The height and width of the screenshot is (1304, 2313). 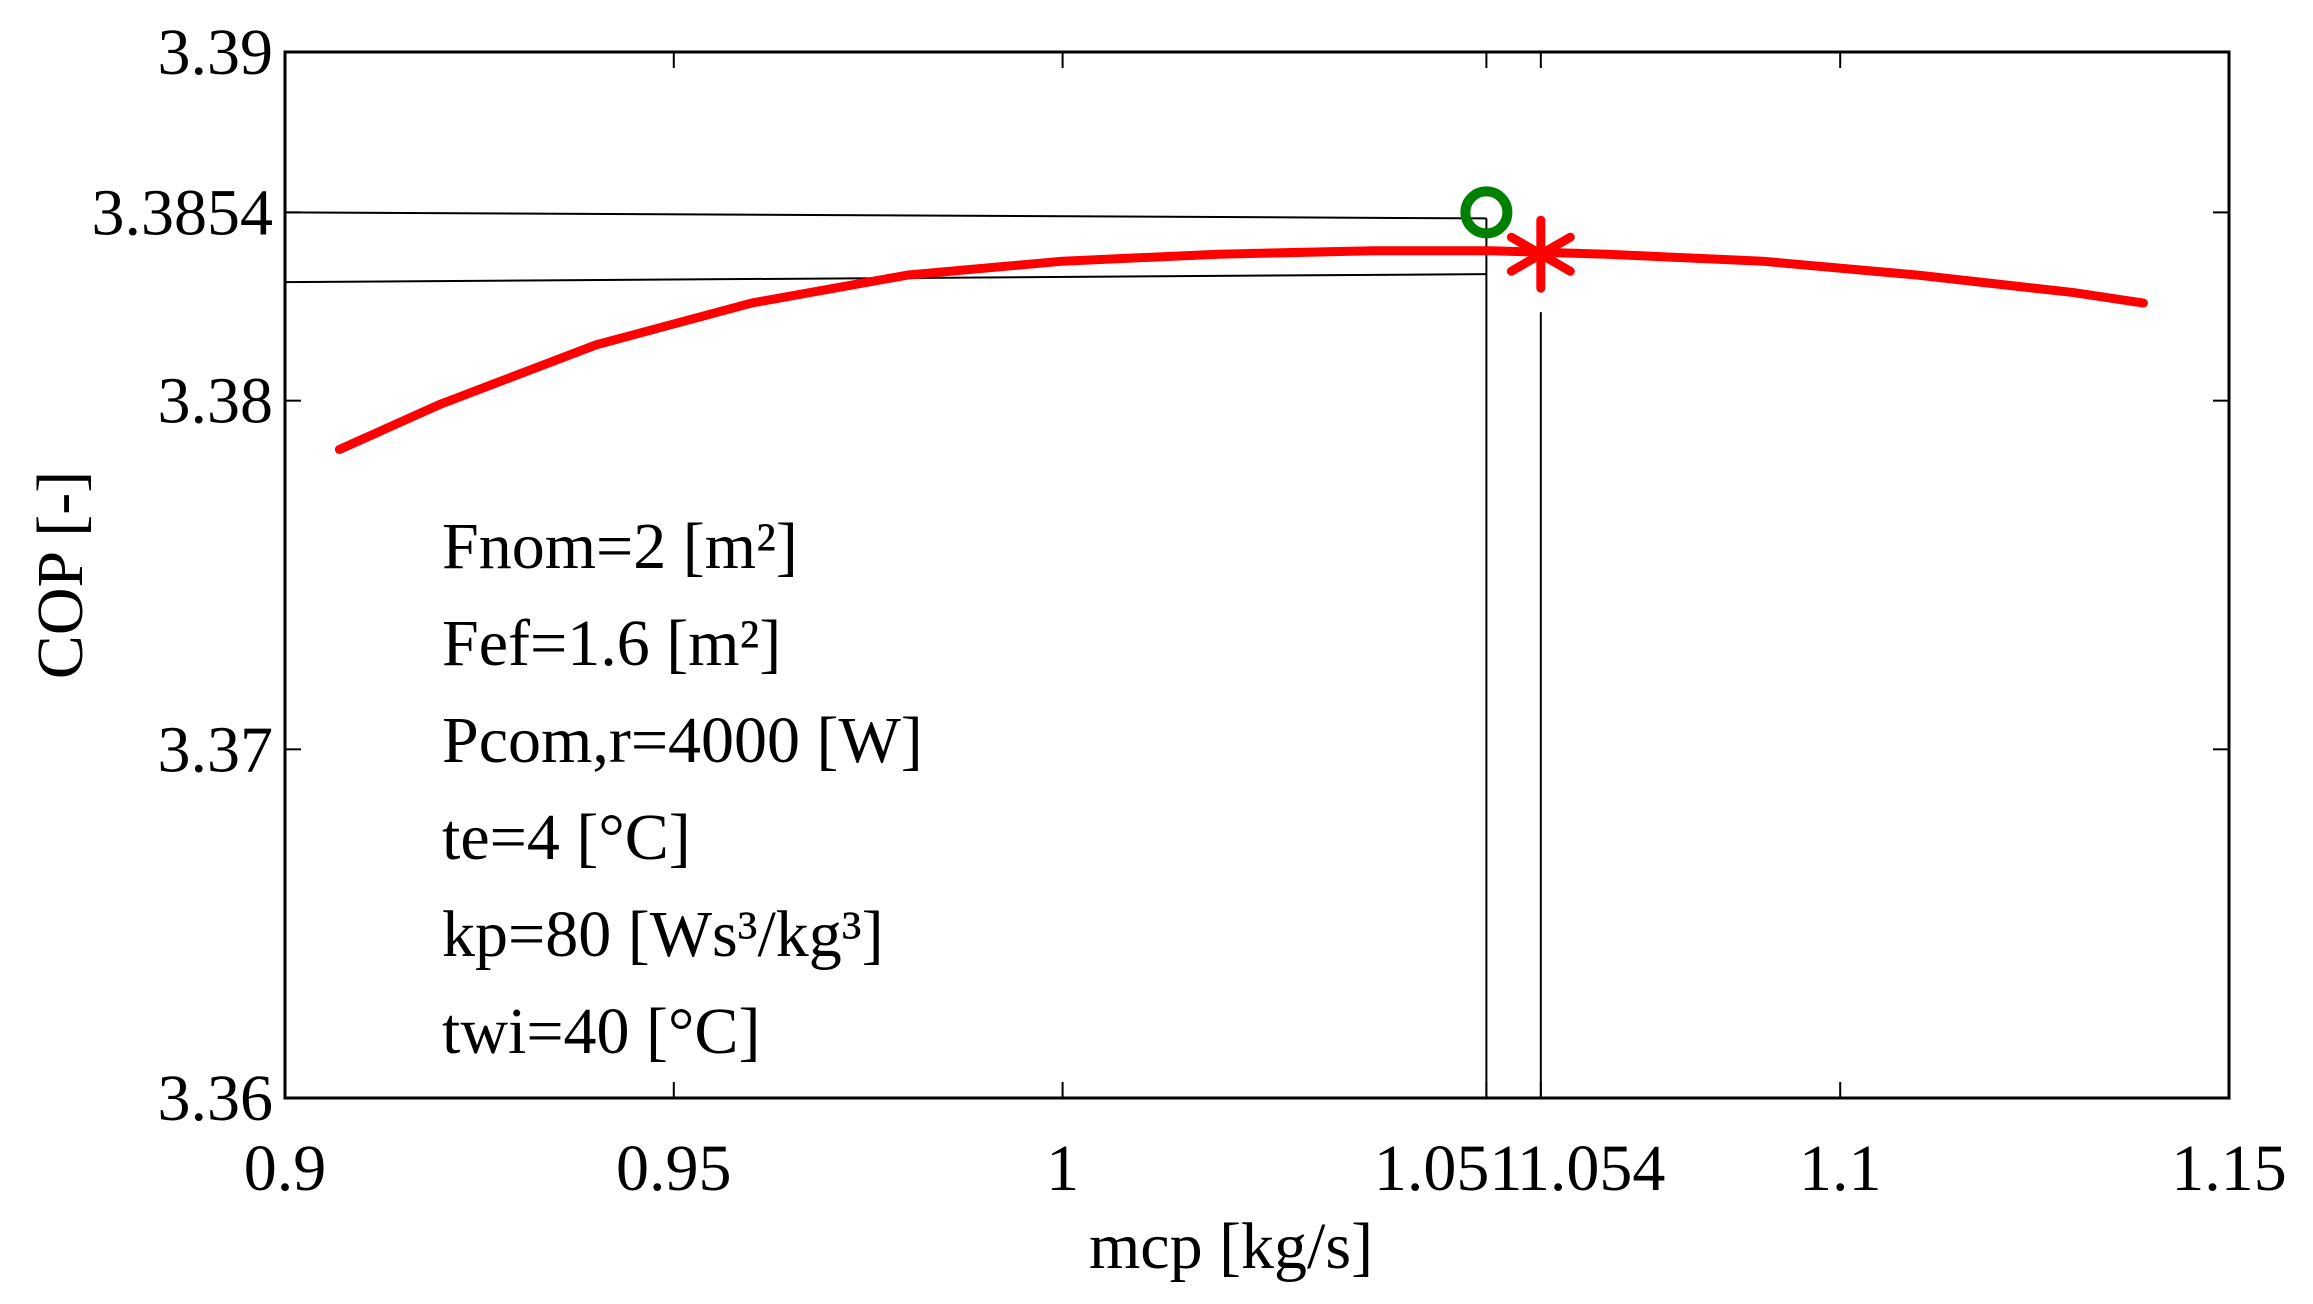 I want to click on x-tick-label: 0.95, so click(x=674, y=1168).